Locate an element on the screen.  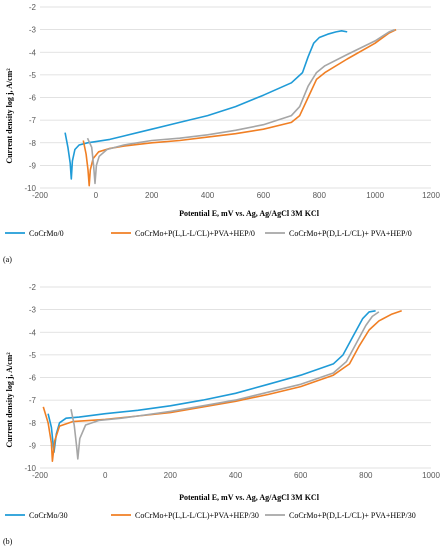
y-ticks-b: -2 -3 -4 -5 -6 -7 -8 -9 -10 is located at coordinates (30, 378).